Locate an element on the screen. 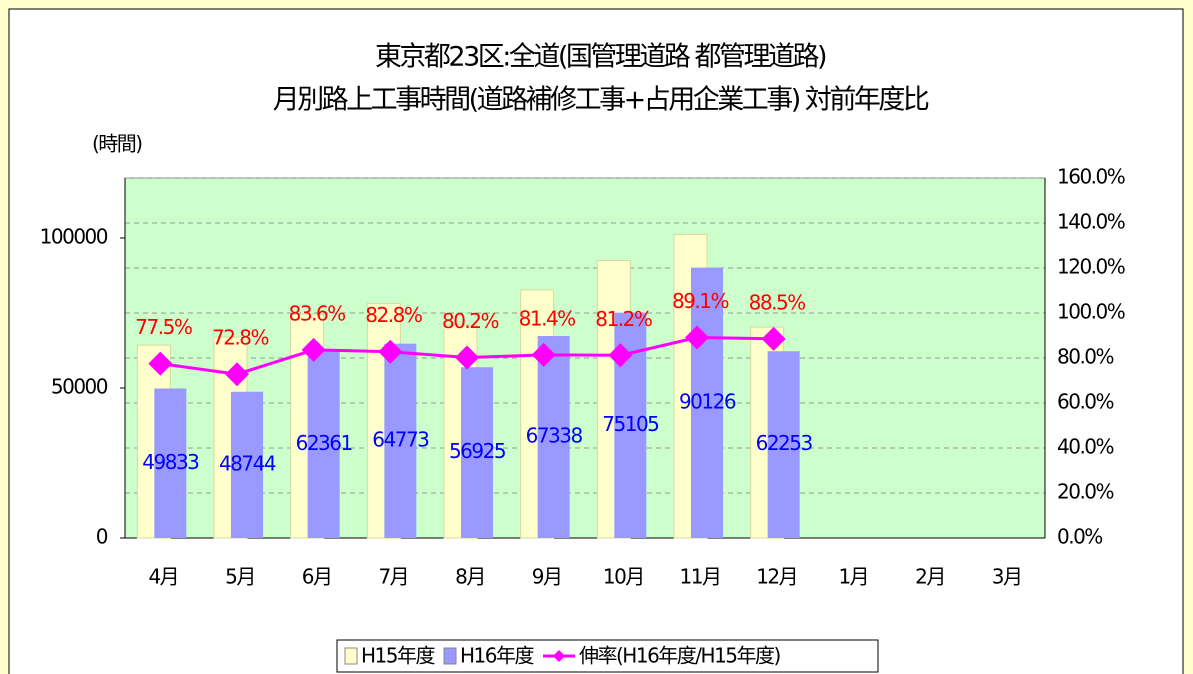 The width and height of the screenshot is (1193, 674). data-label: 90126 is located at coordinates (707, 401).